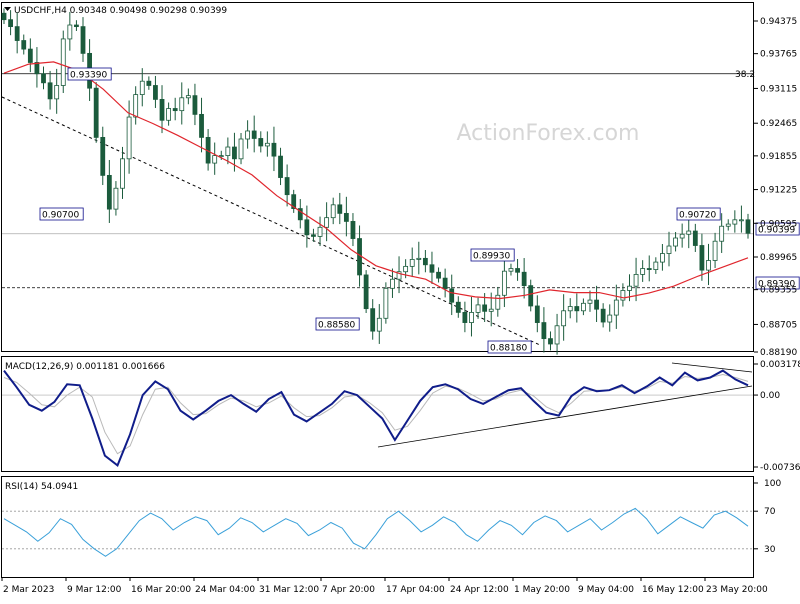  Describe the element at coordinates (376, 414) in the screenshot. I see `macd-signal-line` at that location.